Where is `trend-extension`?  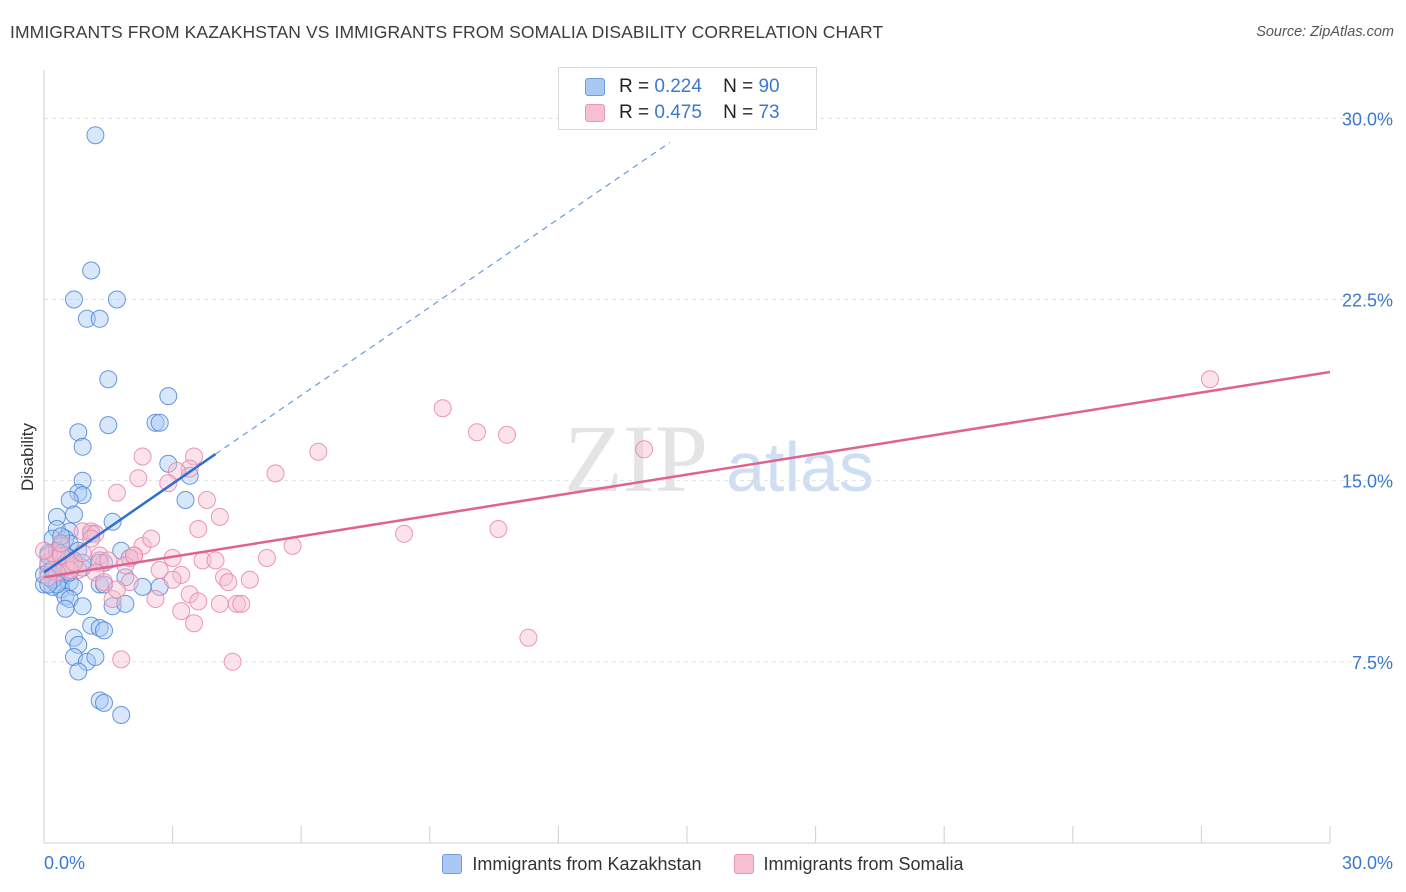
trend-extension is located at coordinates (443, 298).